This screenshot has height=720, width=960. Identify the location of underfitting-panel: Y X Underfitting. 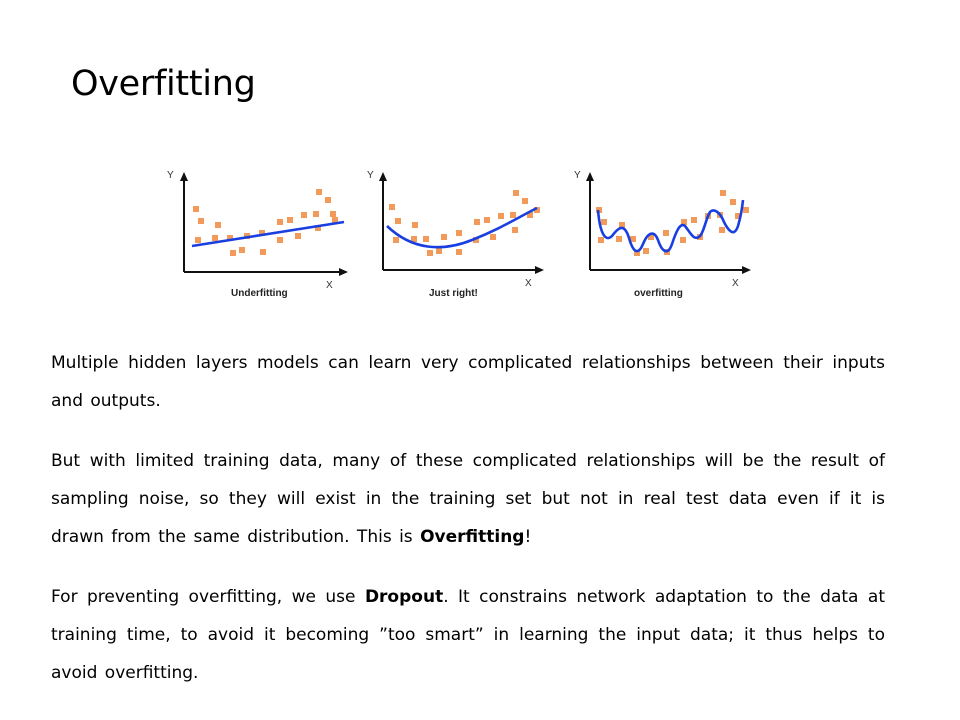
(257, 235).